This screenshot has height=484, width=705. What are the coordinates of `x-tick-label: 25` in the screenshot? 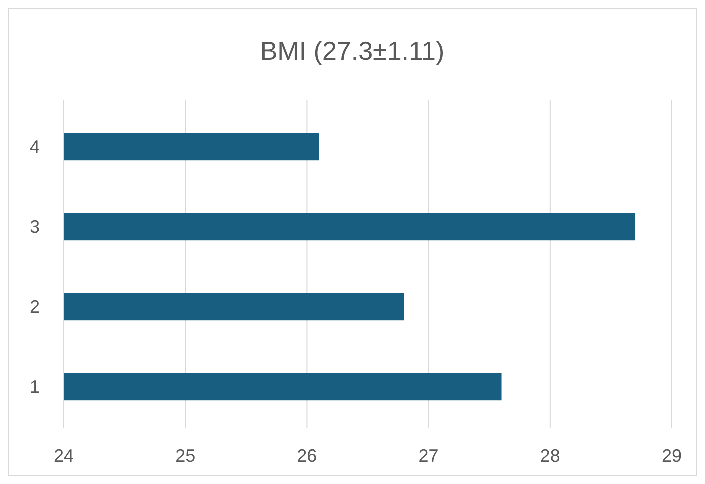 It's located at (186, 456).